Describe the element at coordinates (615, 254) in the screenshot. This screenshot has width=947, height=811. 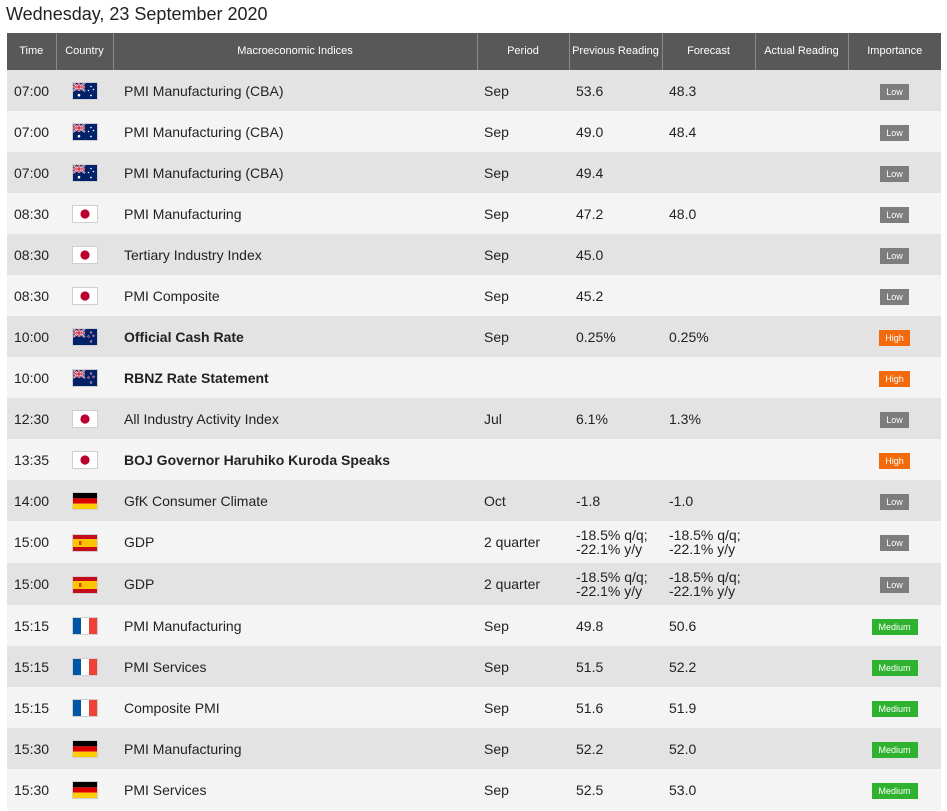
I see `previous-reading: 45.0` at that location.